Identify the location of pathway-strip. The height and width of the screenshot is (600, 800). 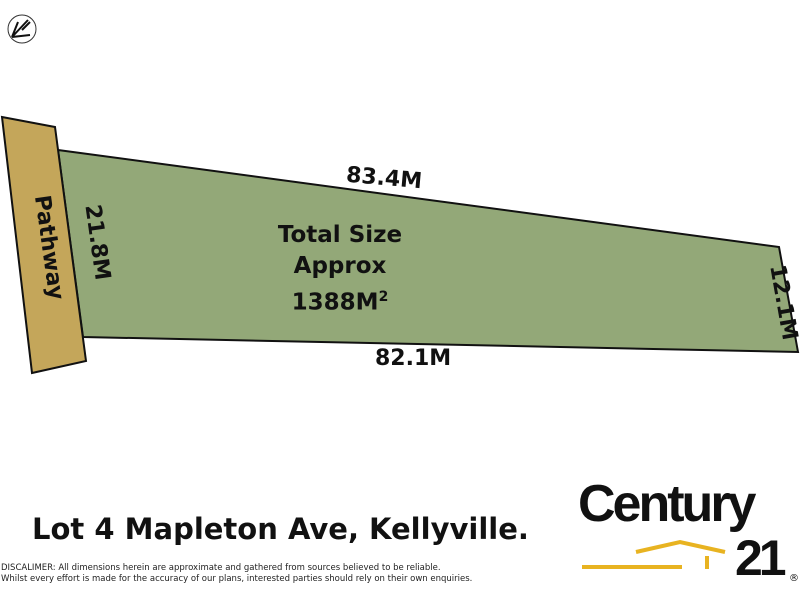
(44, 245).